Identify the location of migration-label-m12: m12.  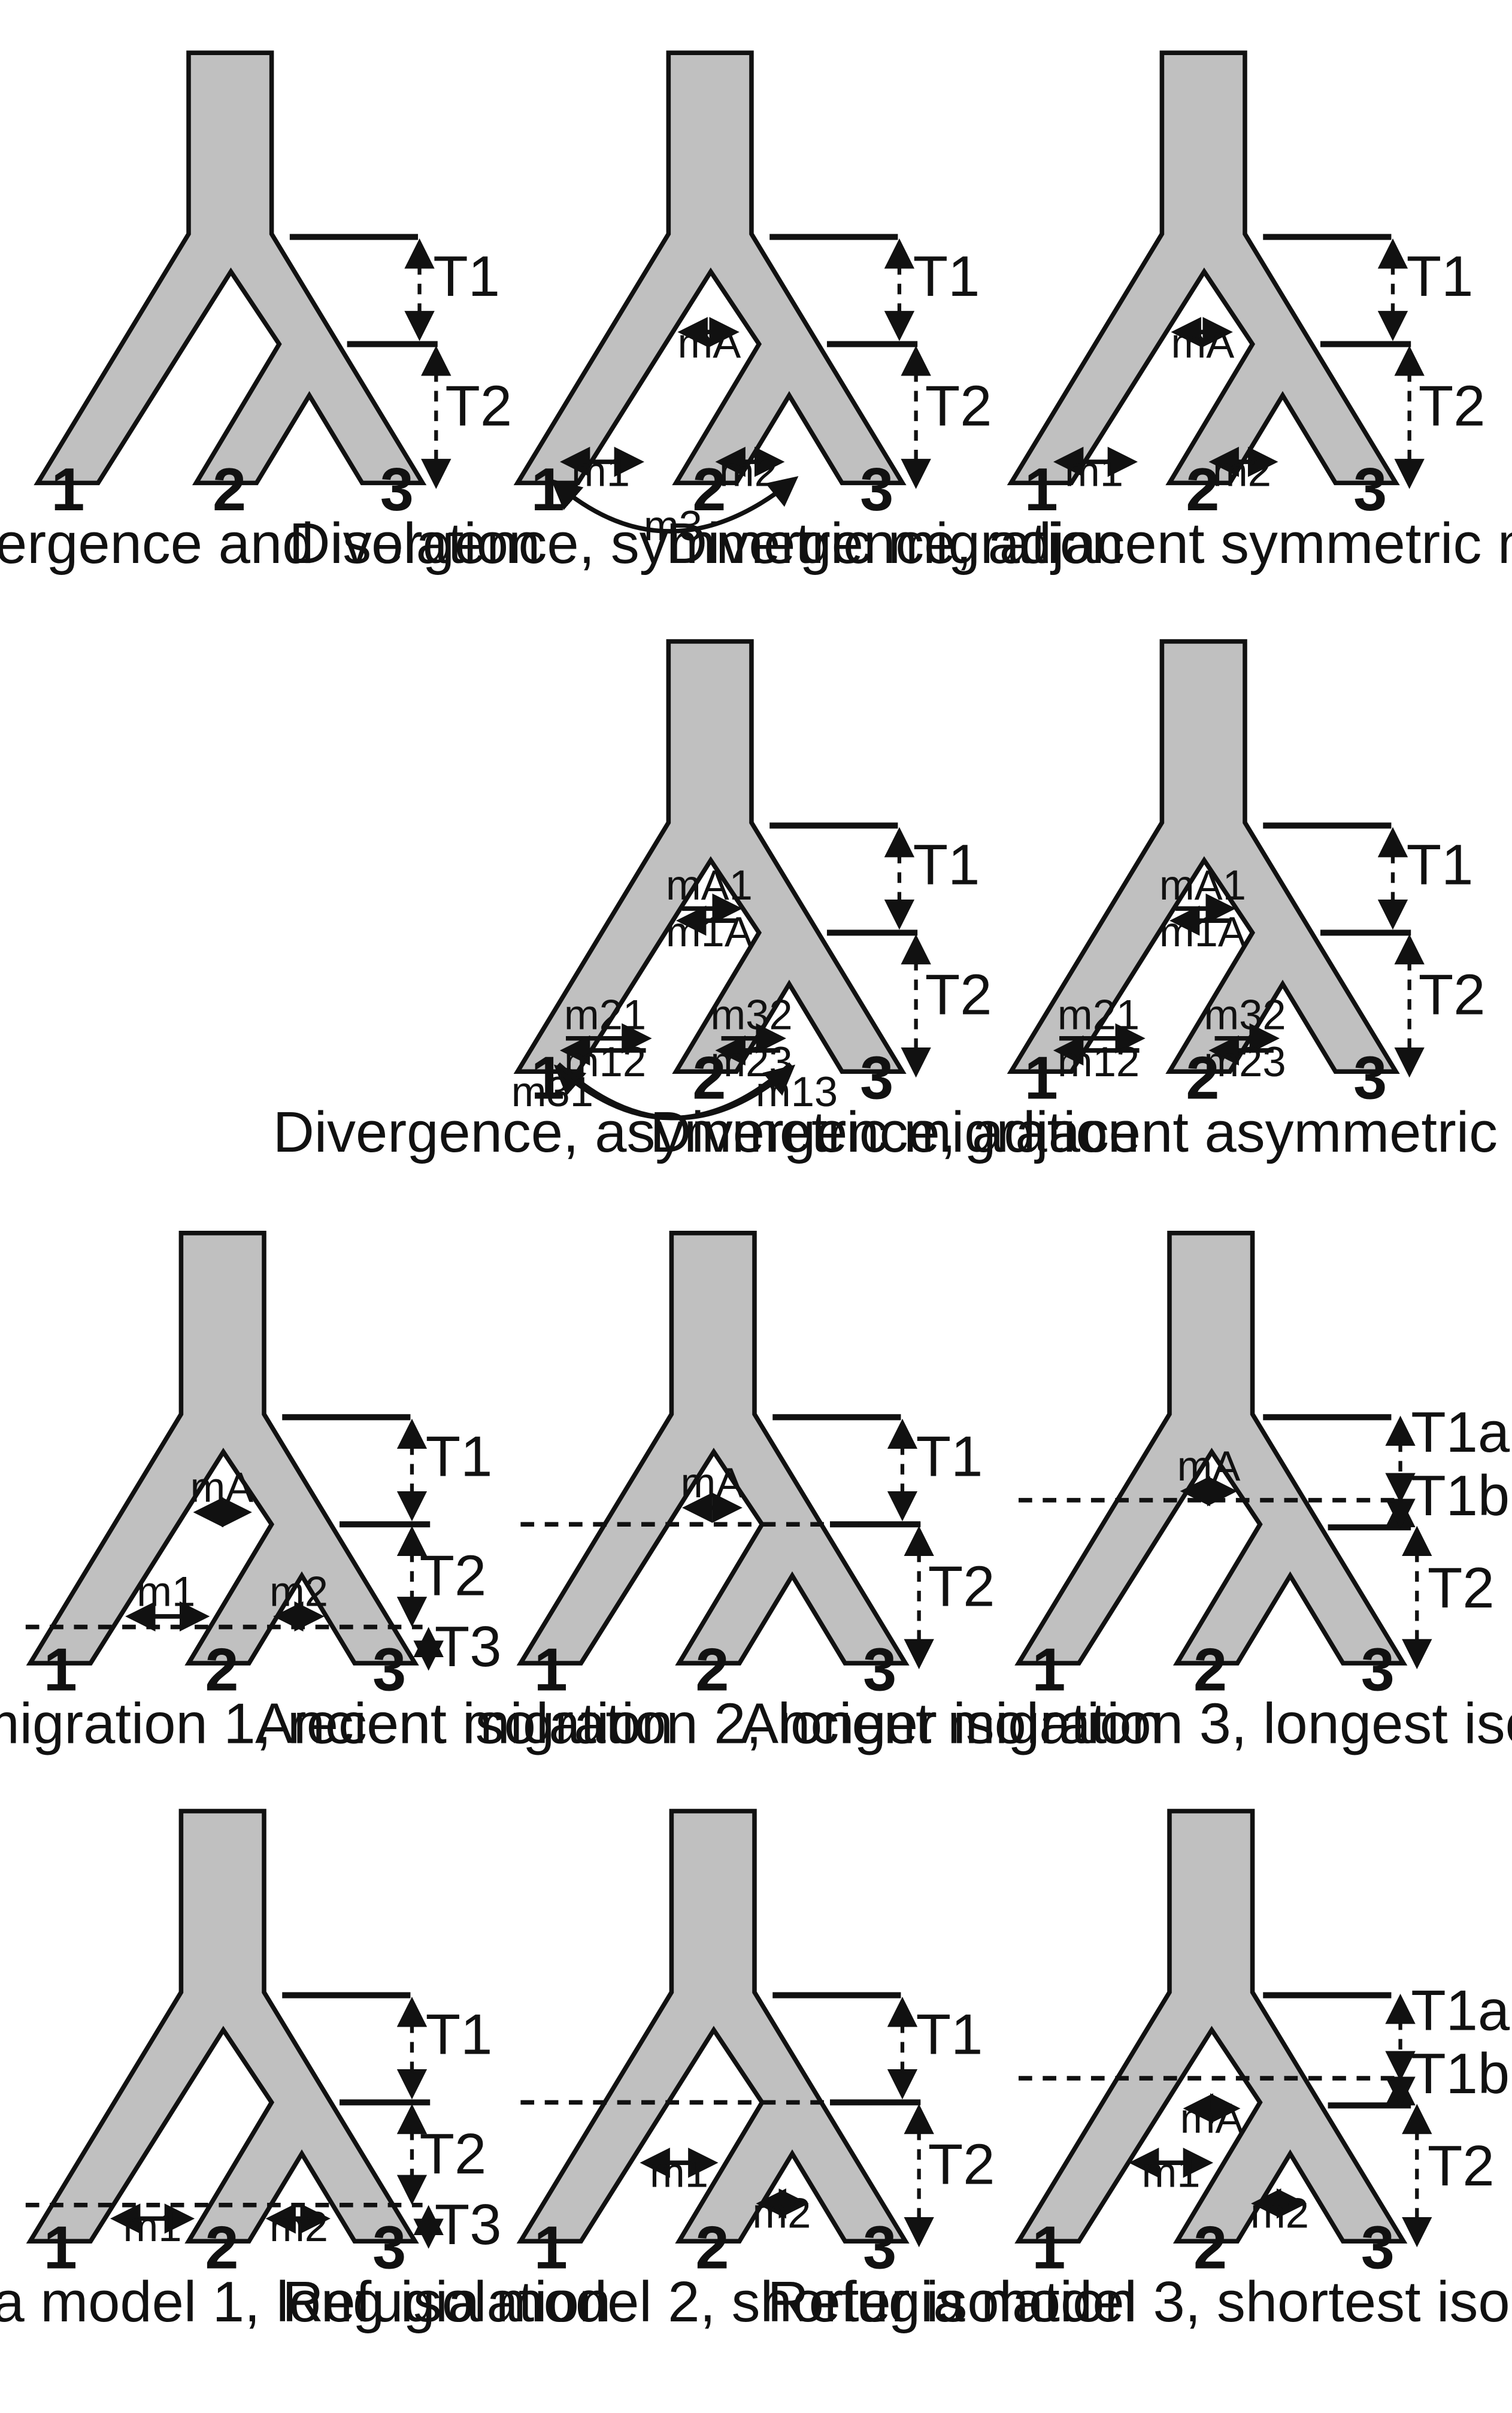
(1099, 1061).